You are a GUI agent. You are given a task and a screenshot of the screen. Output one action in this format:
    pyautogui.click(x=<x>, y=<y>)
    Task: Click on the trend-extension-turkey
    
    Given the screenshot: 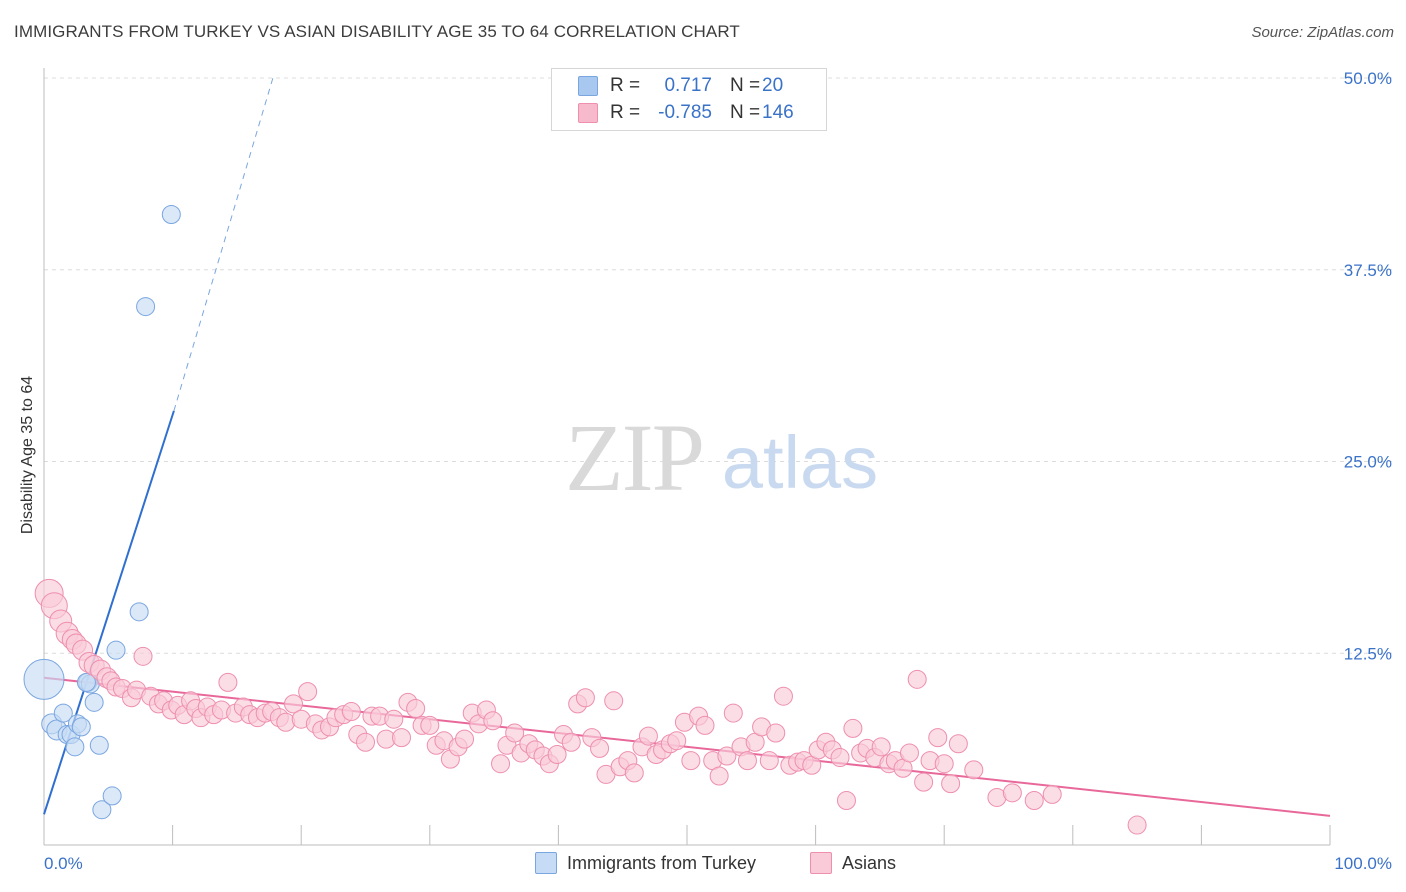 What is the action you would take?
    pyautogui.click(x=223, y=244)
    